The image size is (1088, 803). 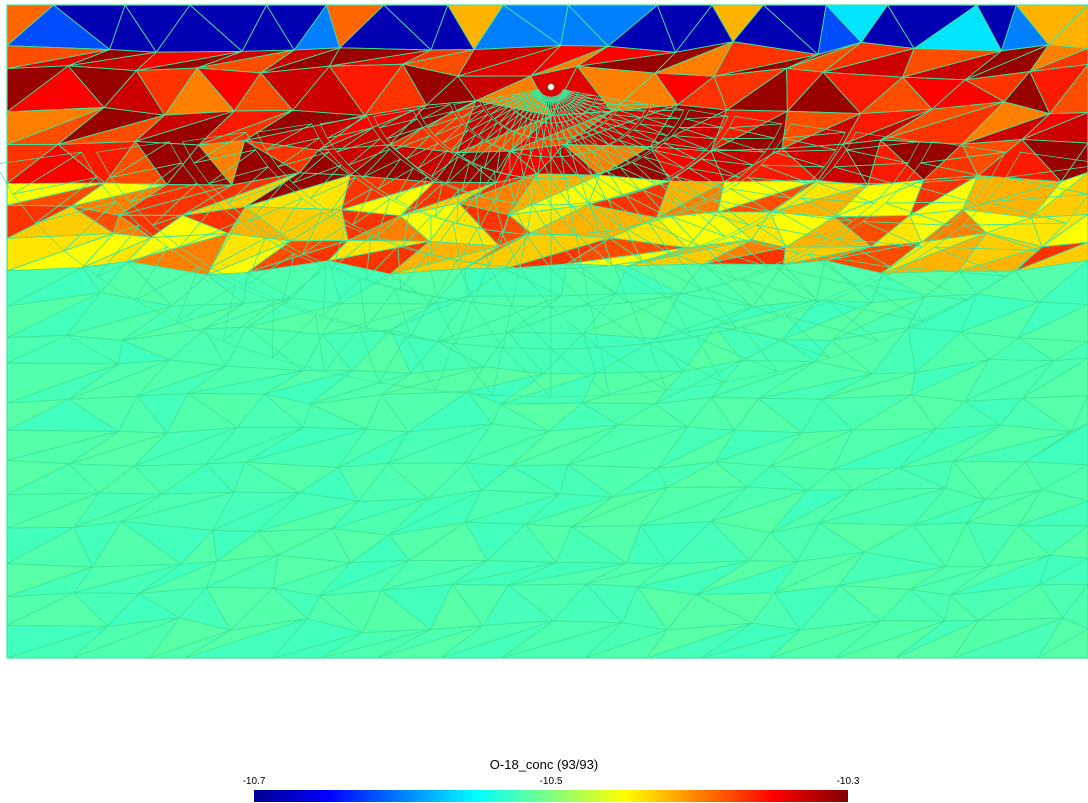 I want to click on colorbar-gradient, so click(x=551, y=796).